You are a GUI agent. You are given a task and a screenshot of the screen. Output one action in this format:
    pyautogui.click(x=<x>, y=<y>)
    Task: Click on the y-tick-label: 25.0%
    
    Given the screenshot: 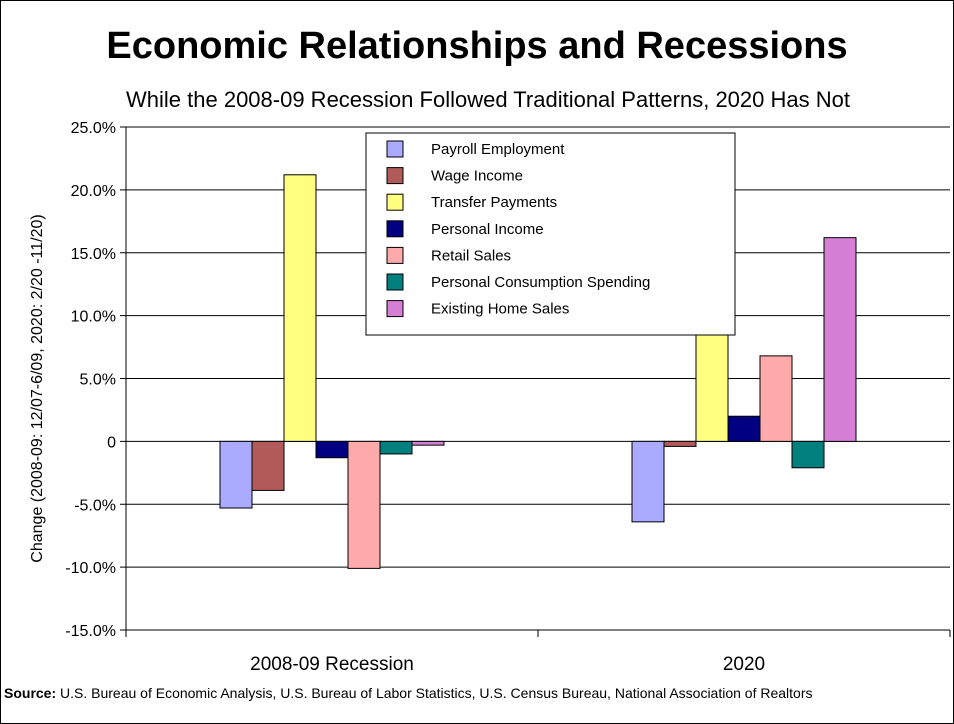 What is the action you would take?
    pyautogui.click(x=93, y=128)
    